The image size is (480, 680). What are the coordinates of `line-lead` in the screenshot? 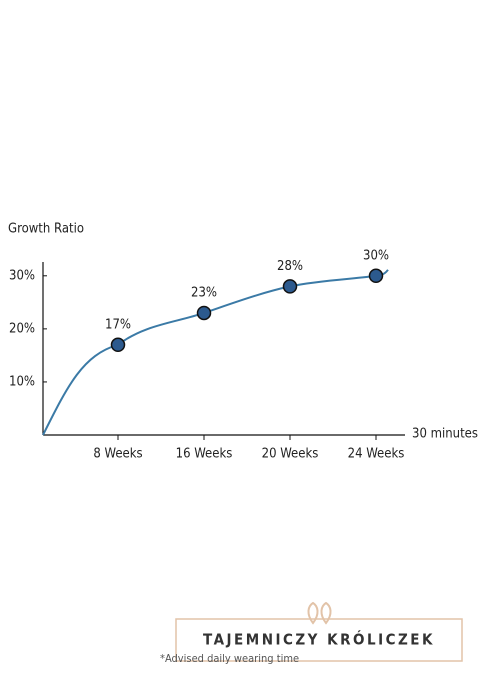 It's located at (80, 389).